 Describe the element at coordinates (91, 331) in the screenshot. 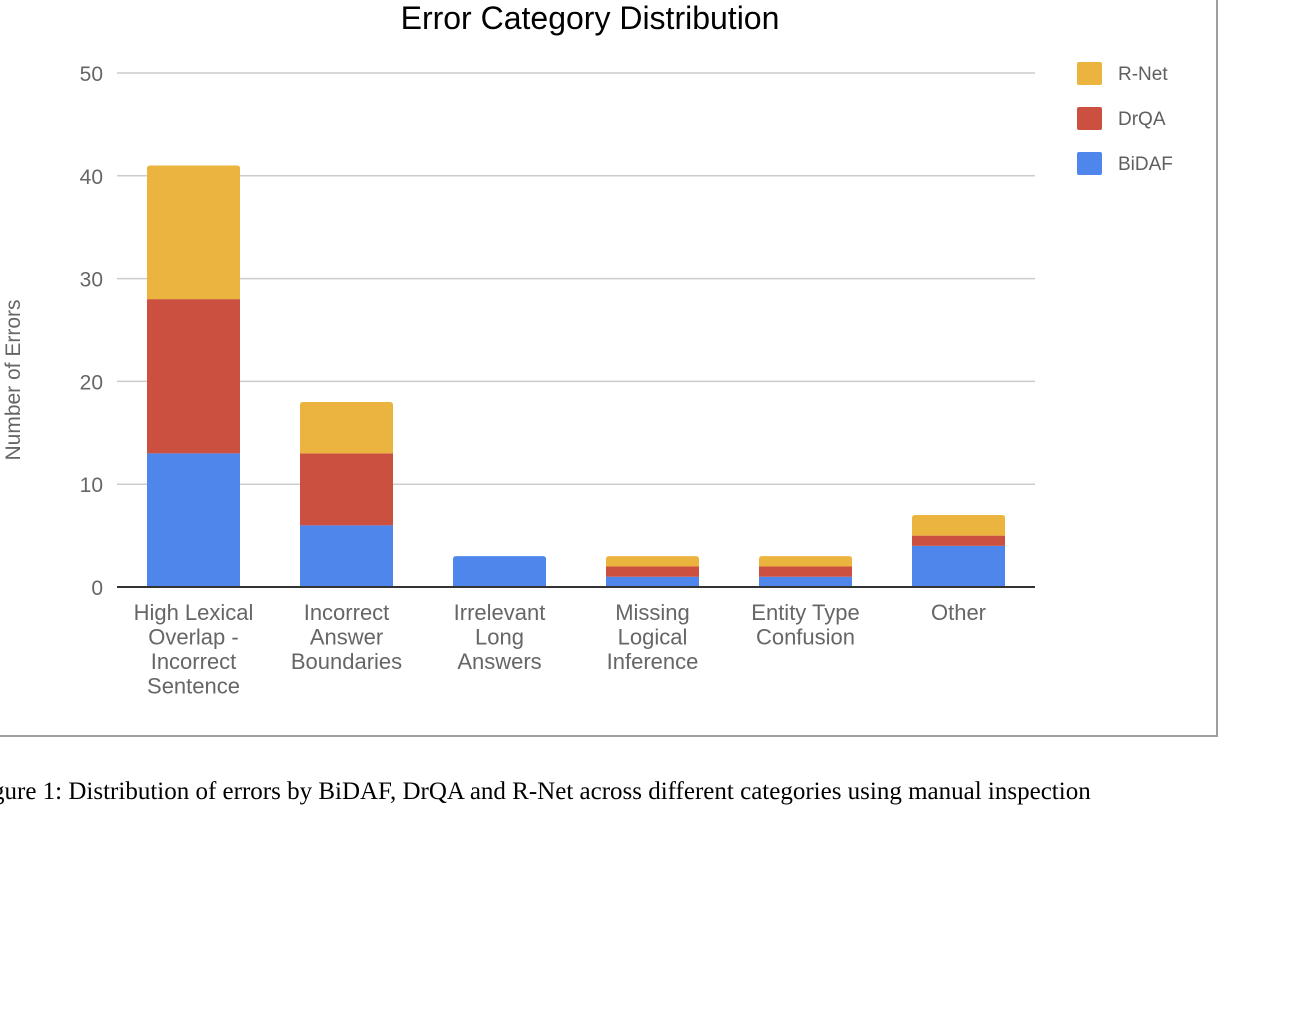

I see `y-tick-labels: 0 10 20 30 40 50` at that location.